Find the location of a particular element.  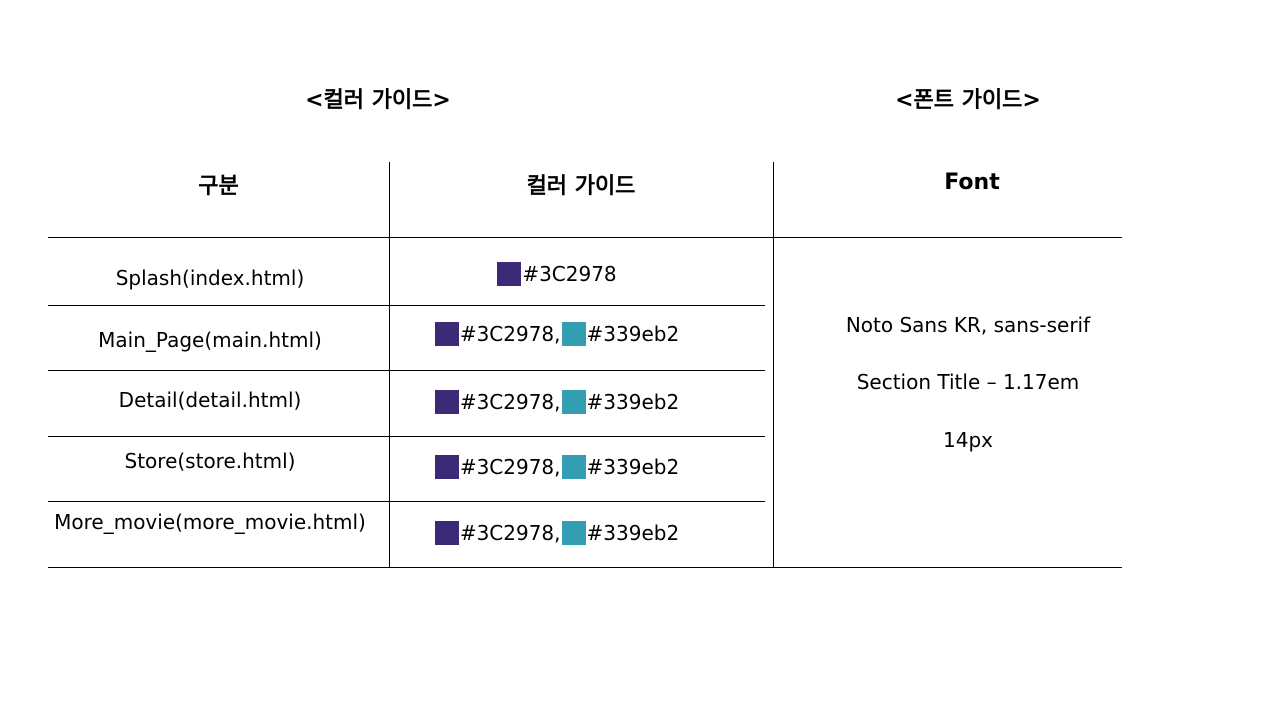

page-name-cell: More_movie(more_movie.html) is located at coordinates (210, 522).